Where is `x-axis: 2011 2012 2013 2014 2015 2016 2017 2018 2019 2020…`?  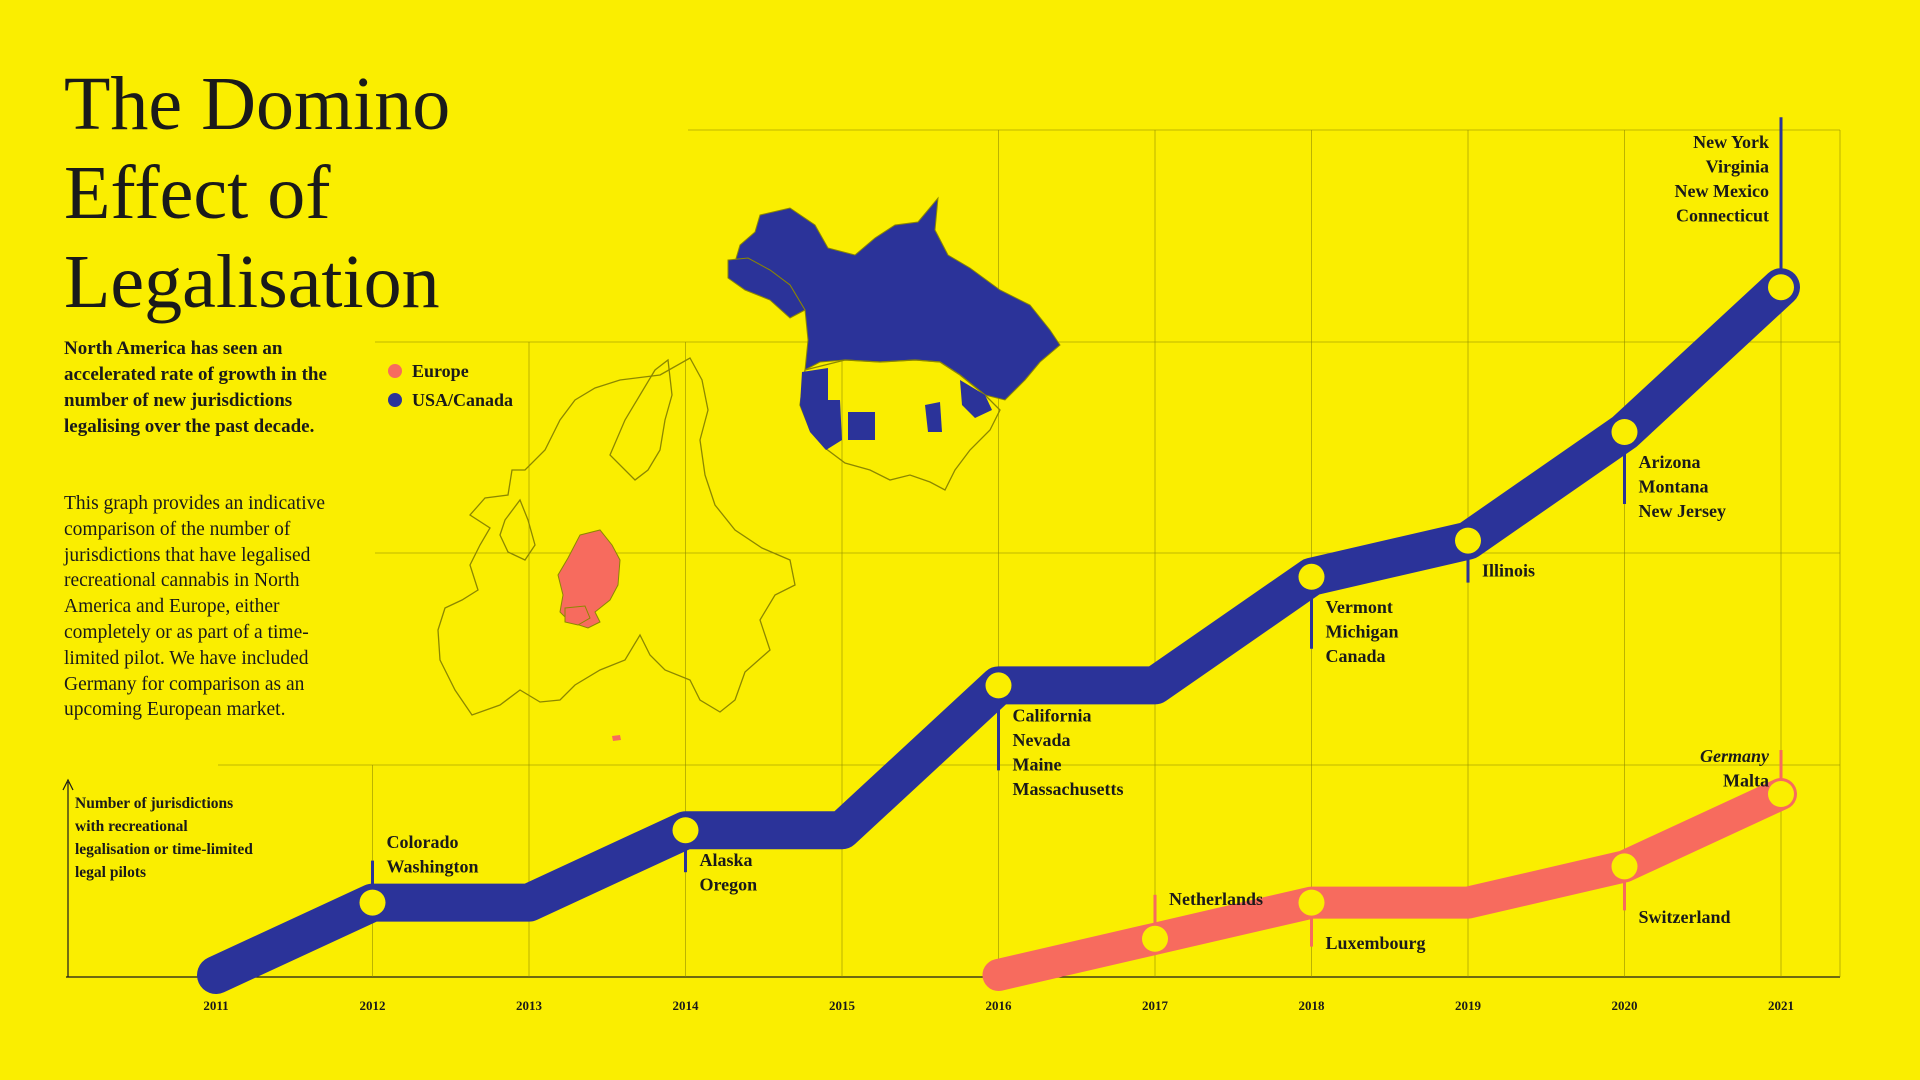 x-axis: 2011 2012 2013 2014 2015 2016 2017 2018 2019 2020… is located at coordinates (998, 1005).